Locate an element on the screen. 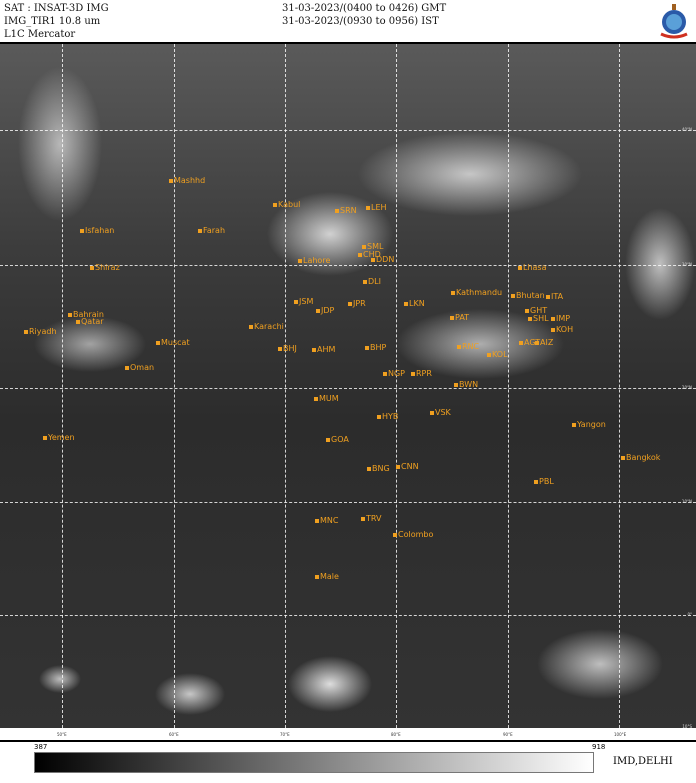 Image resolution: width=696 pixels, height=783 pixels. city-label: BHP is located at coordinates (375, 347).